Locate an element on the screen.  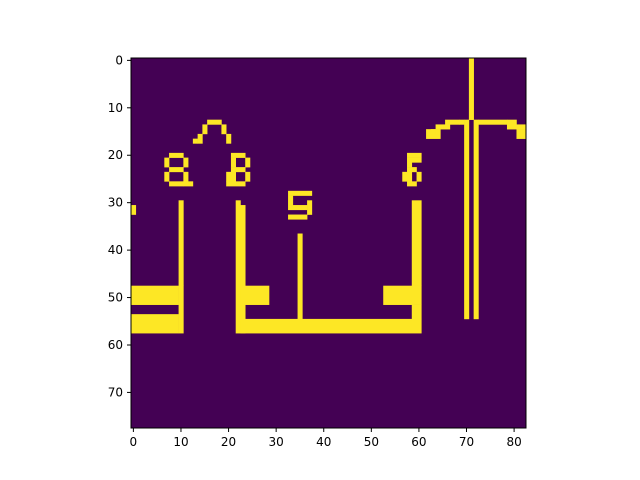
y-axis: 0 10 20 30 40 50 60 70 is located at coordinates (119, 226).